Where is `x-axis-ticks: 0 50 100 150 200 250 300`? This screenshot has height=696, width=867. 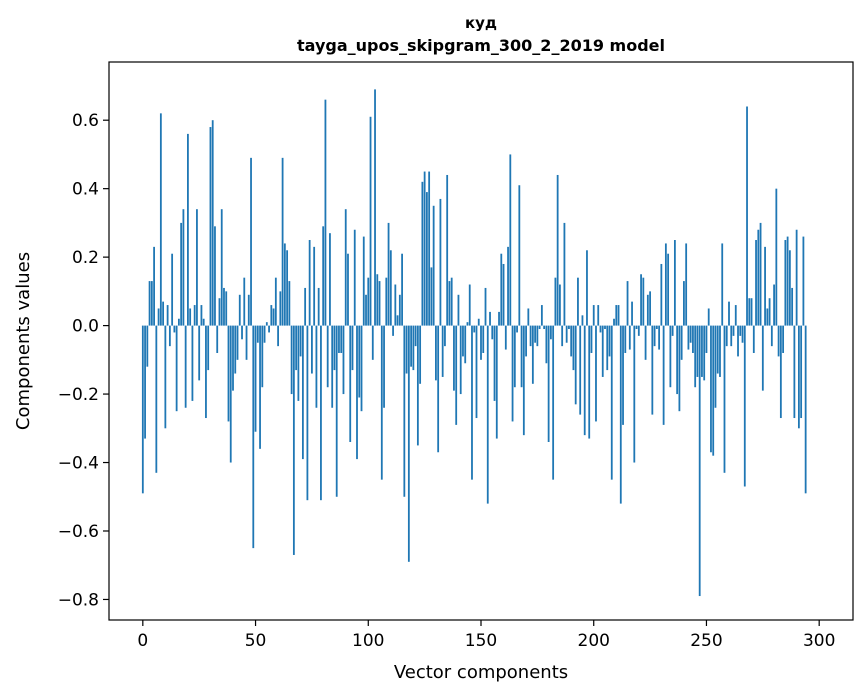
x-axis-ticks: 0 50 100 150 200 250 300 is located at coordinates (486, 635).